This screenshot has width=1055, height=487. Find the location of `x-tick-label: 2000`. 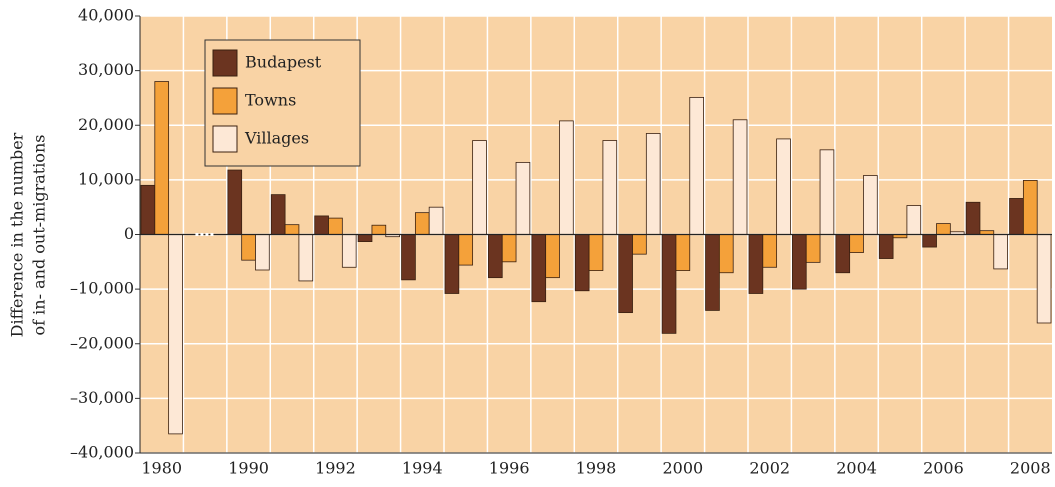

x-tick-label: 2000 is located at coordinates (682, 468).